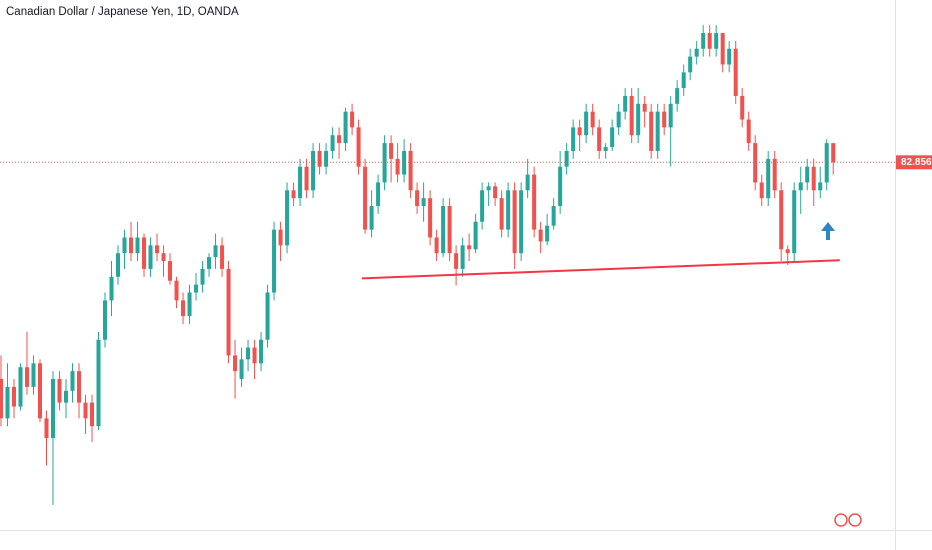 Image resolution: width=932 pixels, height=550 pixels. What do you see at coordinates (600, 269) in the screenshot?
I see `trend-line` at bounding box center [600, 269].